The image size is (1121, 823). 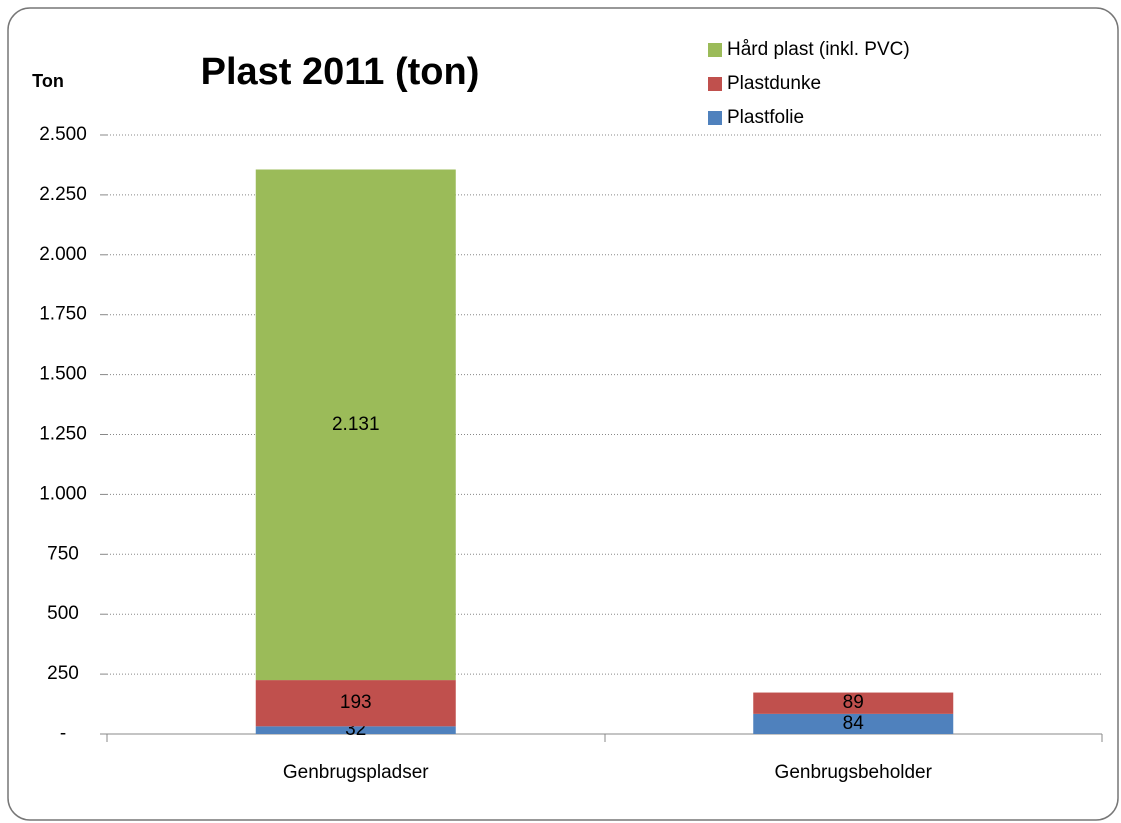 What do you see at coordinates (63, 194) in the screenshot?
I see `y-tick-label: 2.250` at bounding box center [63, 194].